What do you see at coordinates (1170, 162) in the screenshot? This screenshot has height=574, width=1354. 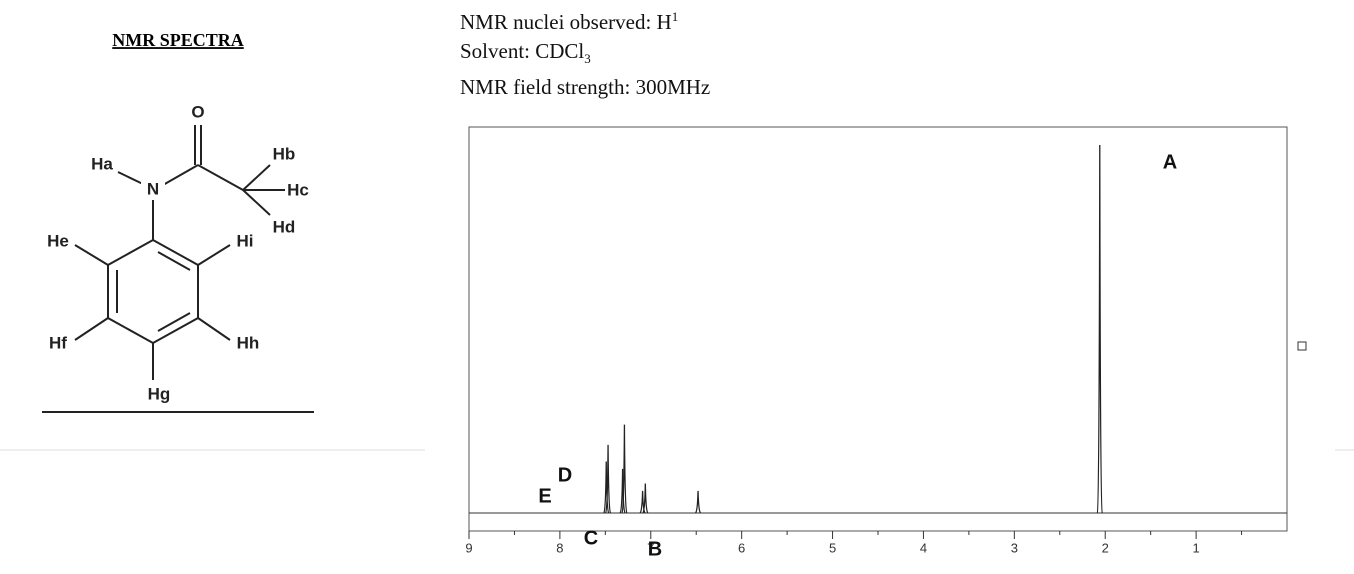 I see `peak-label: A` at bounding box center [1170, 162].